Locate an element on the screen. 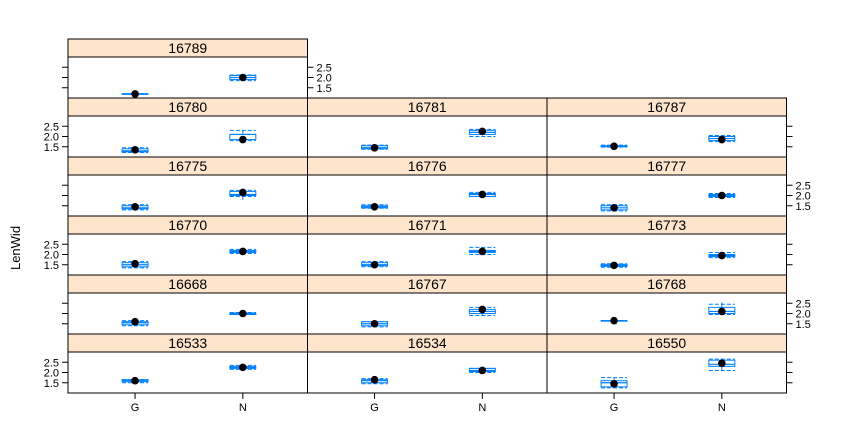 This screenshot has height=445, width=843. panel-16534: 16534 is located at coordinates (427, 363).